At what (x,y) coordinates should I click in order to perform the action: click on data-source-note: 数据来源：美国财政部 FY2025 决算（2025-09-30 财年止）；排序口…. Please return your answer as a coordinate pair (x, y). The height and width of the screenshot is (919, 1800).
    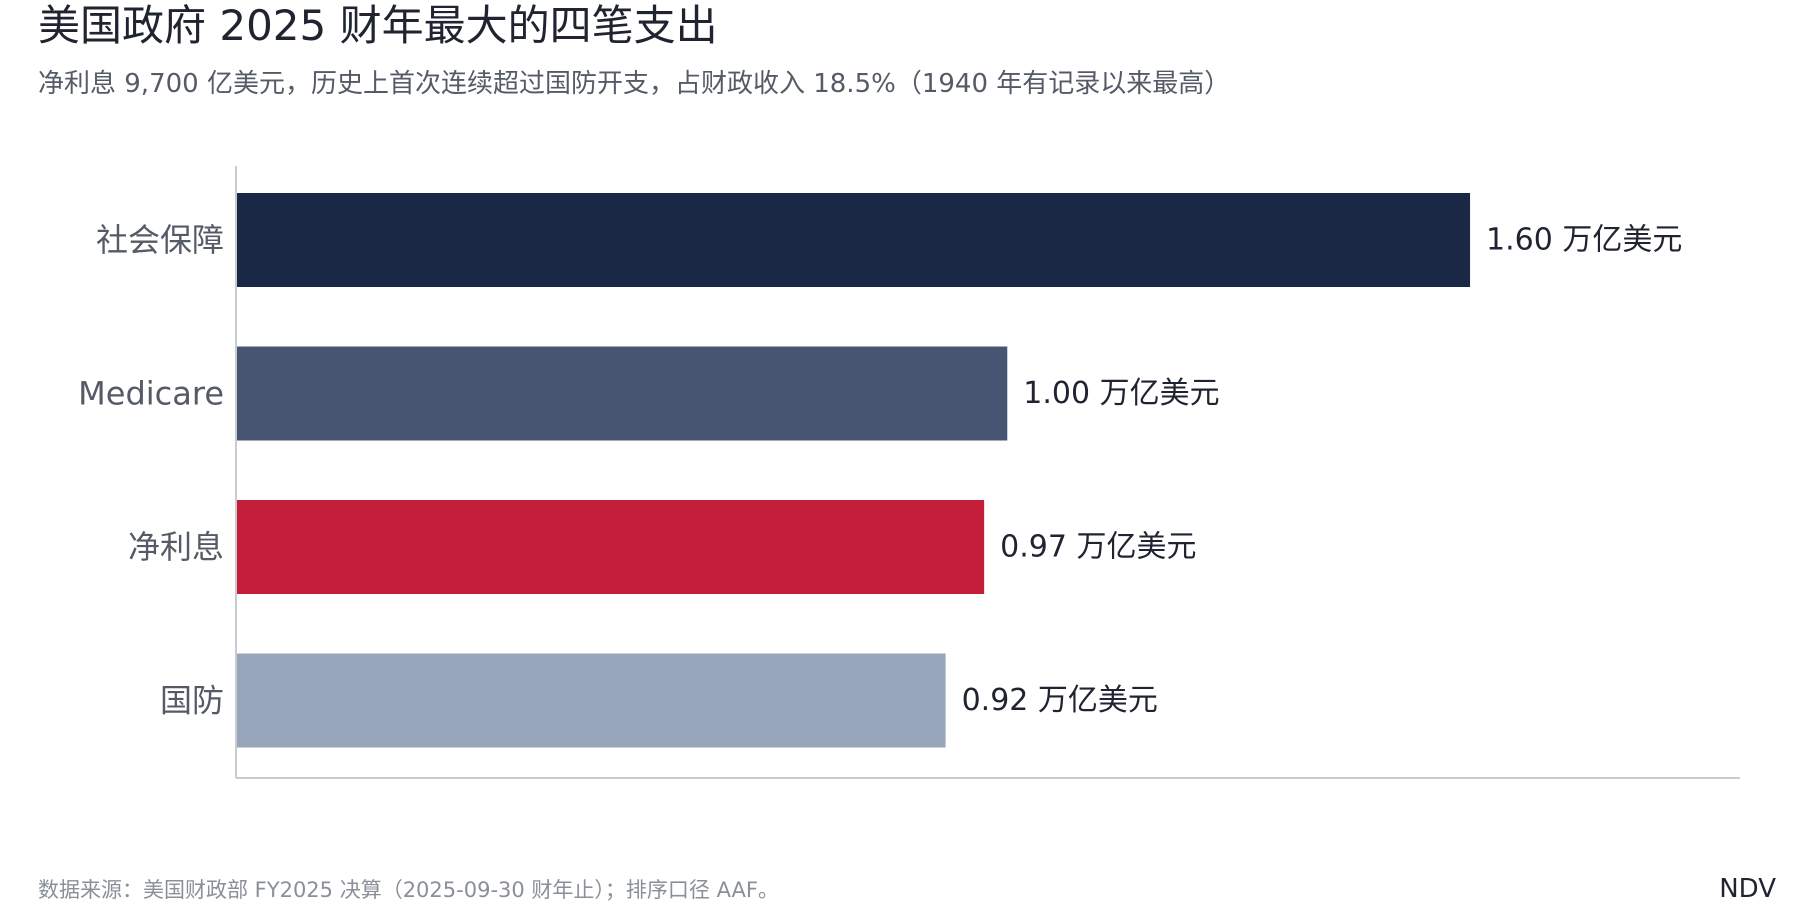
    Looking at the image, I should click on (408, 890).